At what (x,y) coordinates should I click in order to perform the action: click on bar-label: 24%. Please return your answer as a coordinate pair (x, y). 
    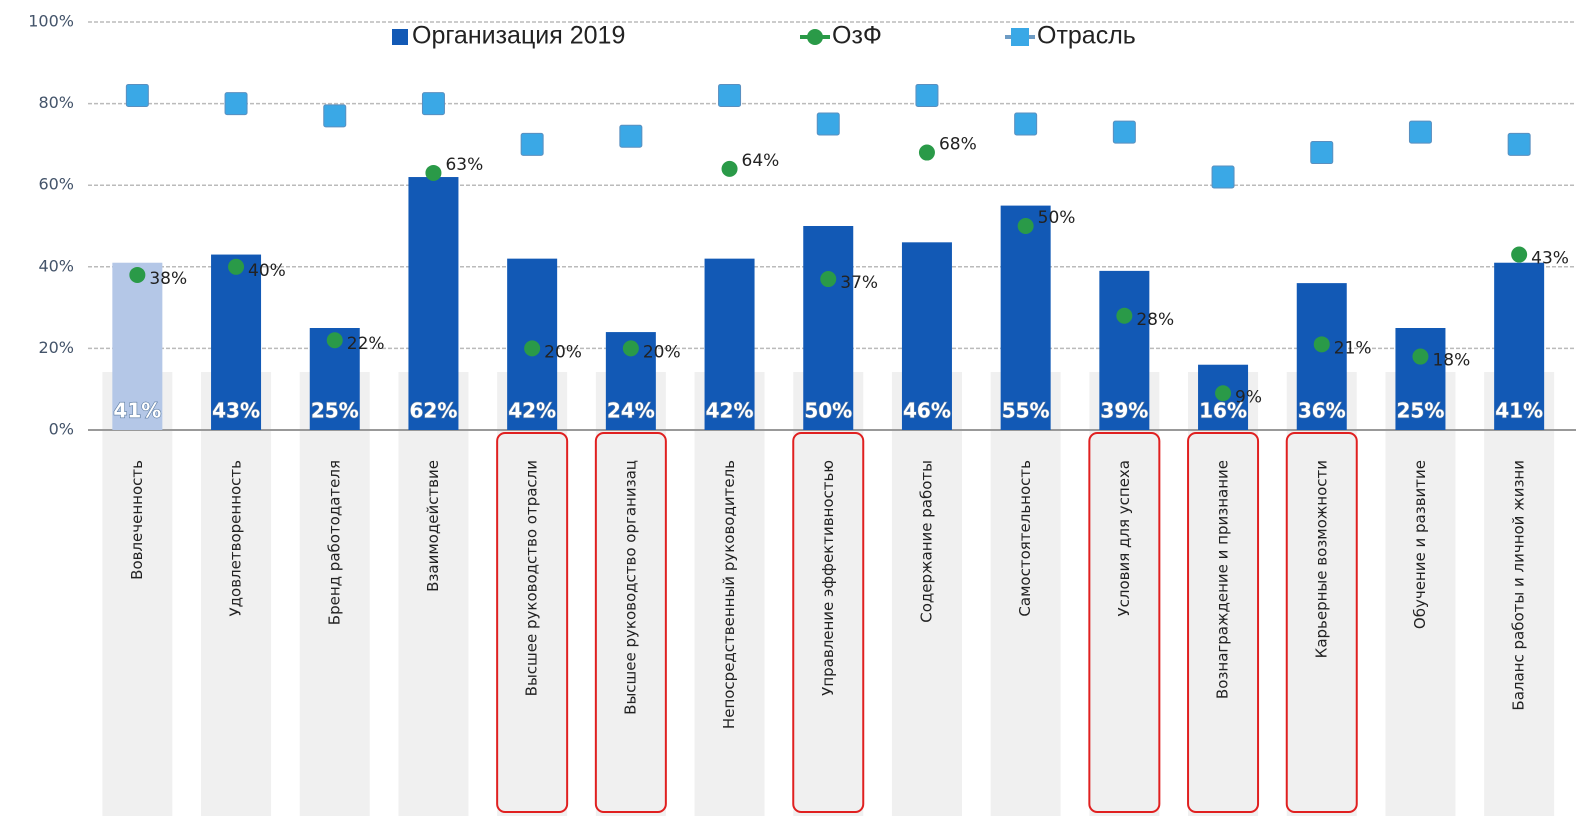
    Looking at the image, I should click on (631, 411).